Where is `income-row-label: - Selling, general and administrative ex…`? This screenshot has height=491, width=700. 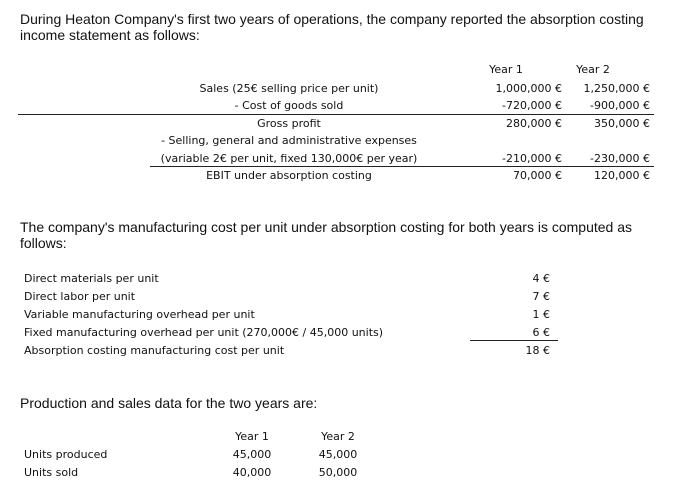 income-row-label: - Selling, general and administrative ex… is located at coordinates (289, 140).